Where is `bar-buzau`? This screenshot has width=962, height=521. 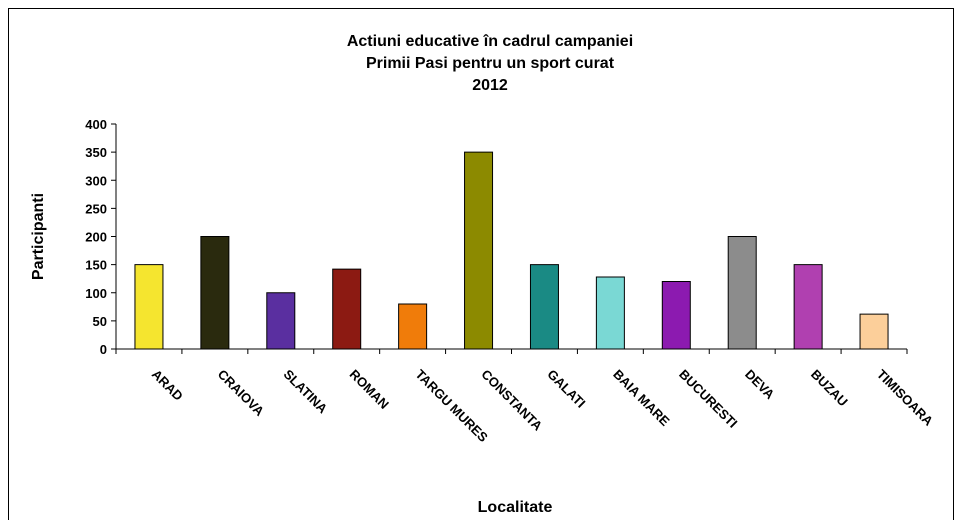
bar-buzau is located at coordinates (808, 307).